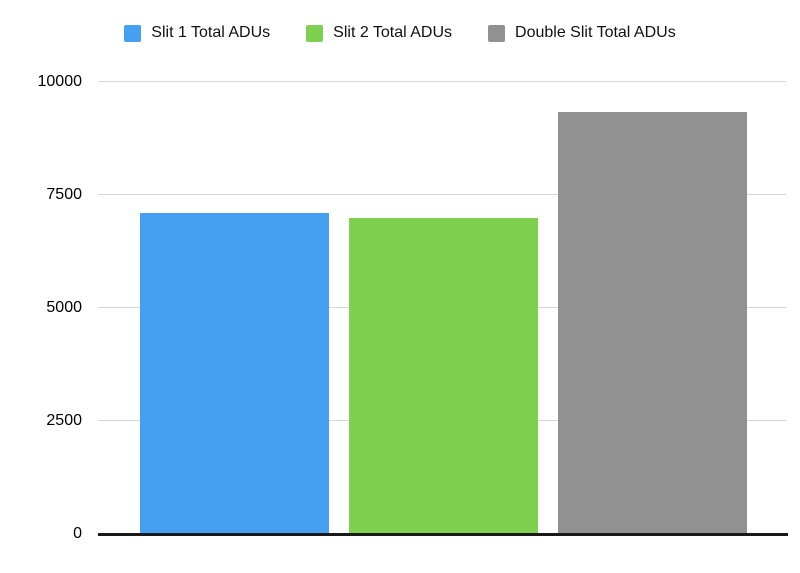 Image resolution: width=800 pixels, height=573 pixels. Describe the element at coordinates (41, 307) in the screenshot. I see `y-axis-labels: 0 2500 5000 7500 10000` at that location.